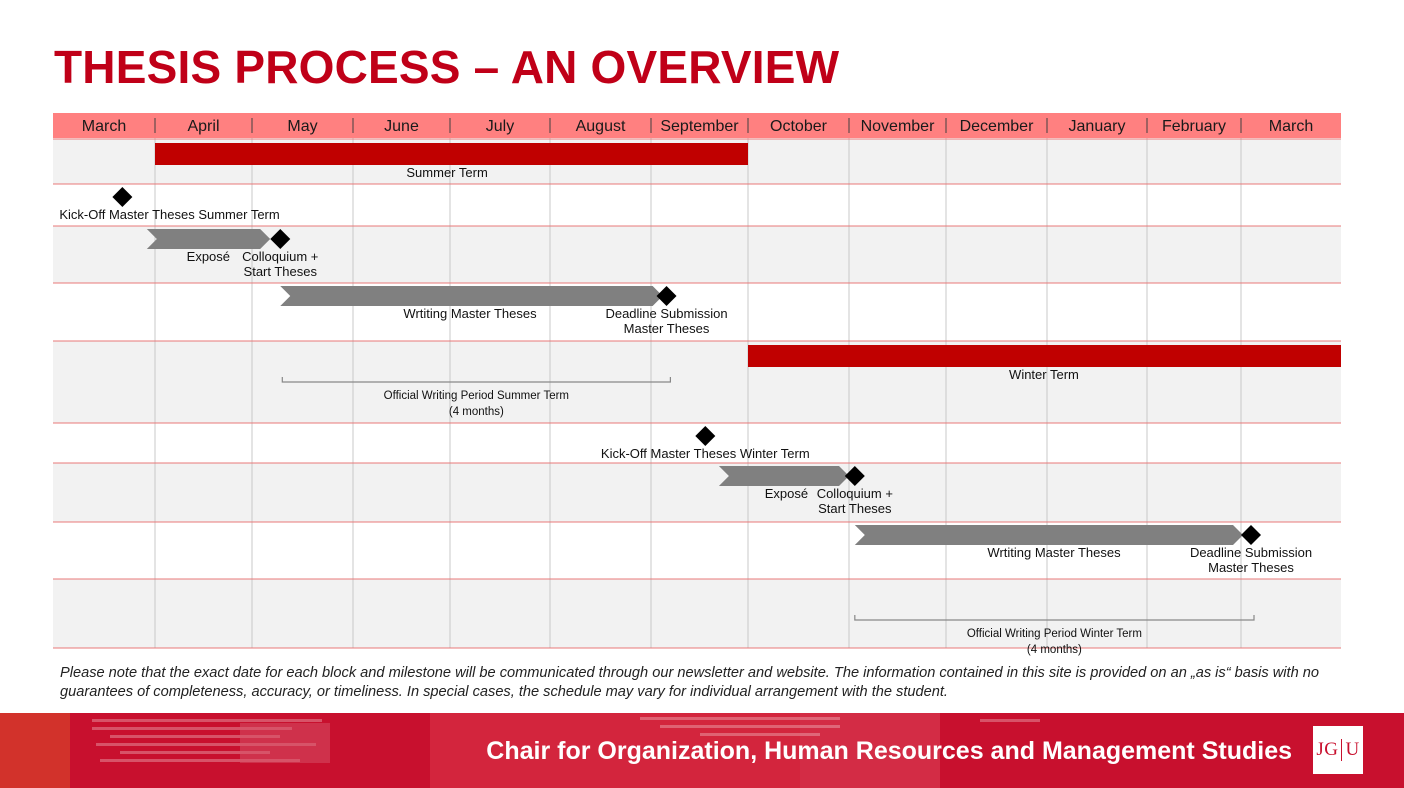 The width and height of the screenshot is (1404, 788). I want to click on jgu-logo: JG U, so click(1338, 750).